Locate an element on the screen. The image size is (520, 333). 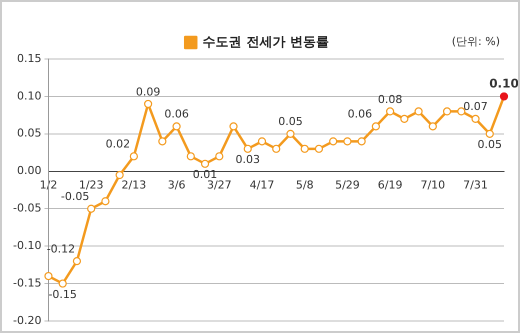
x-tick-label: 1/23 is located at coordinates (91, 185).